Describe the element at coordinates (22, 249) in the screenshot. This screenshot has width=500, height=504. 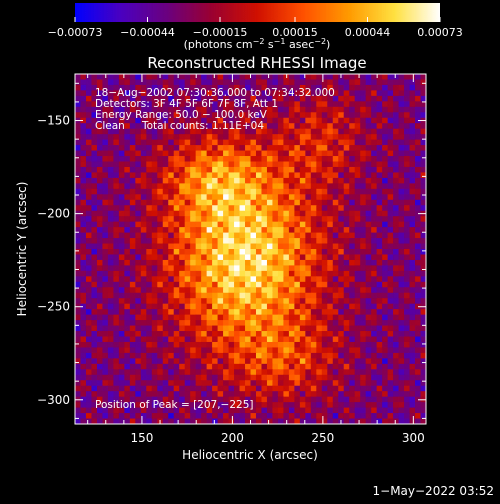
I see `y-axis-label: Heliocentric Y (arcsec)` at that location.